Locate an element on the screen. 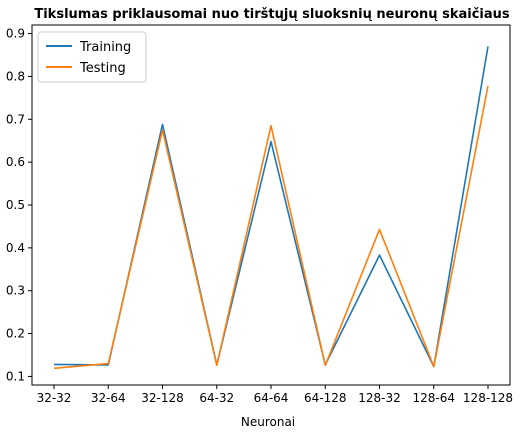 This screenshot has width=530, height=440. legend-box is located at coordinates (92, 57).